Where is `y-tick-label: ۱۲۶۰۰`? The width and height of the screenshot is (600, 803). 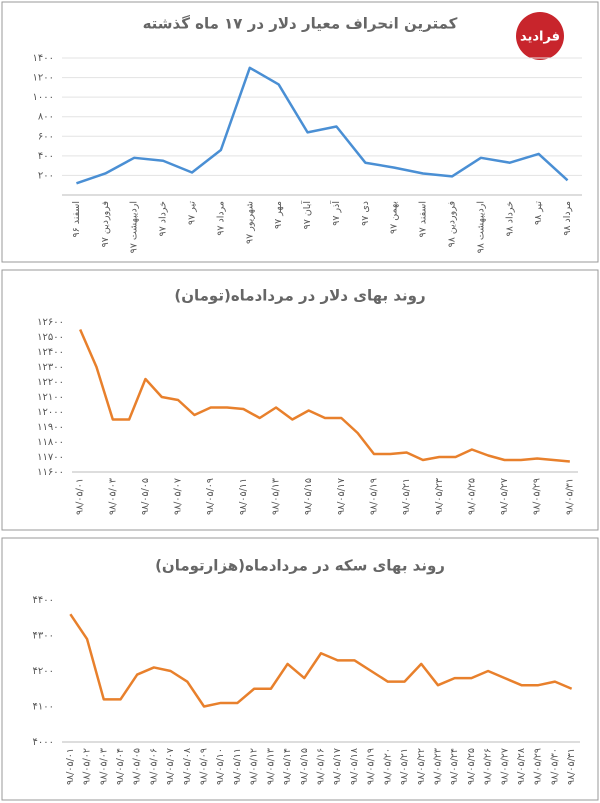
y-tick-label: ۱۲۶۰۰ is located at coordinates (50, 322).